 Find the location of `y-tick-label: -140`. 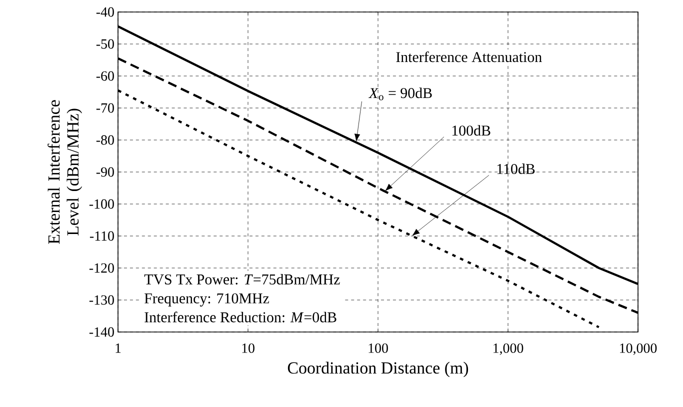

y-tick-label: -140 is located at coordinates (101, 332).